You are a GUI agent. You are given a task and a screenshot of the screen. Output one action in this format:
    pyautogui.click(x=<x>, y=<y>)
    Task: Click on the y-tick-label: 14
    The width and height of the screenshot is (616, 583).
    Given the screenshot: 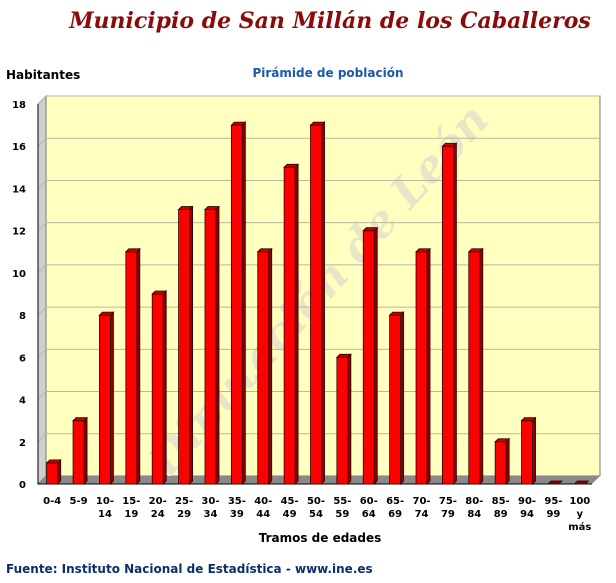 What is the action you would take?
    pyautogui.click(x=19, y=189)
    